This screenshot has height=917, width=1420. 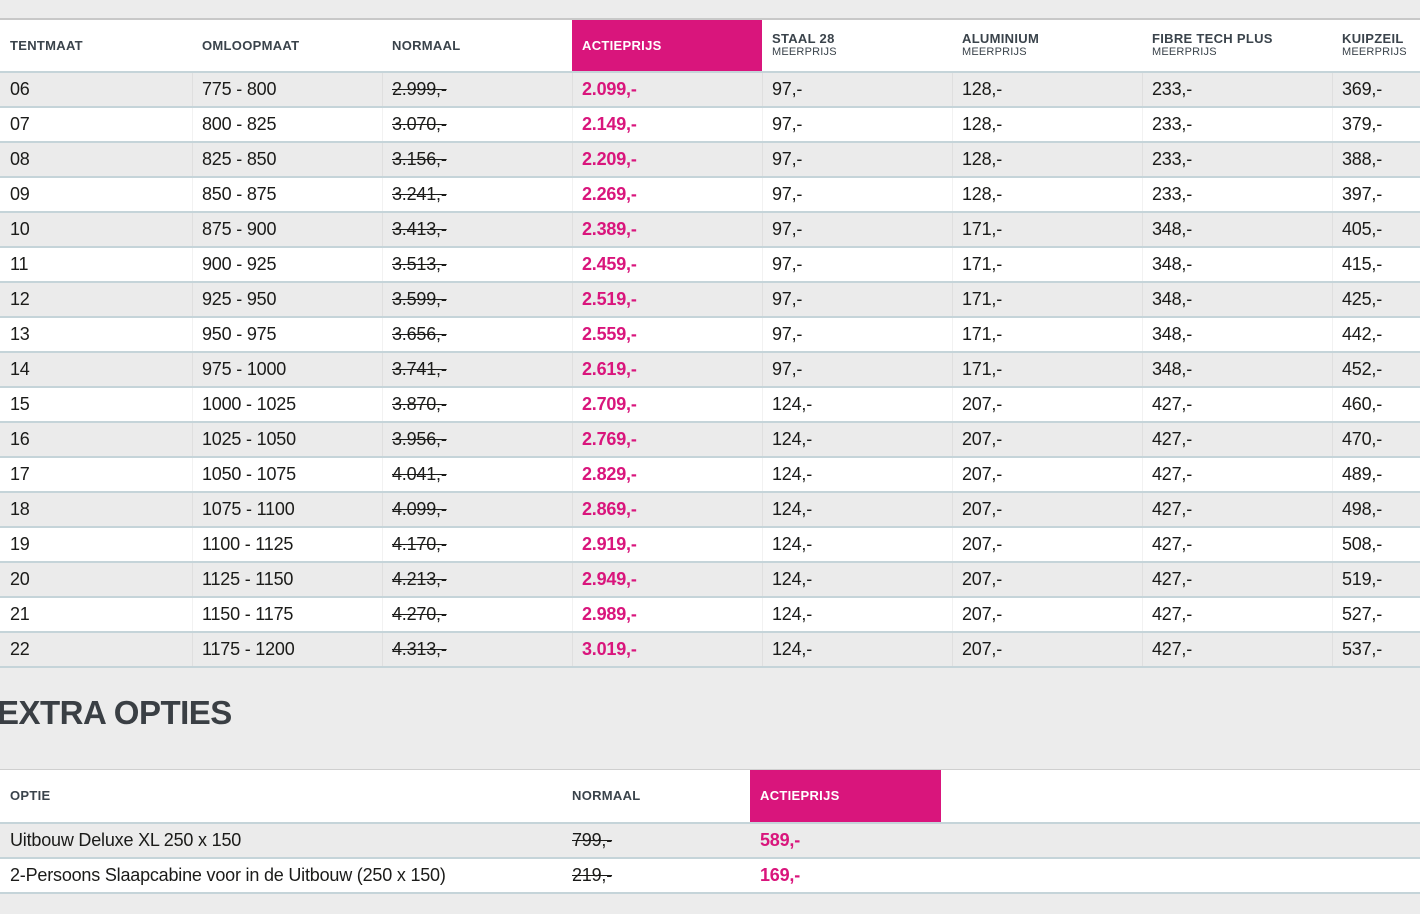 What do you see at coordinates (1376, 299) in the screenshot?
I see `kuipzeil-meerprijs: 425,-` at bounding box center [1376, 299].